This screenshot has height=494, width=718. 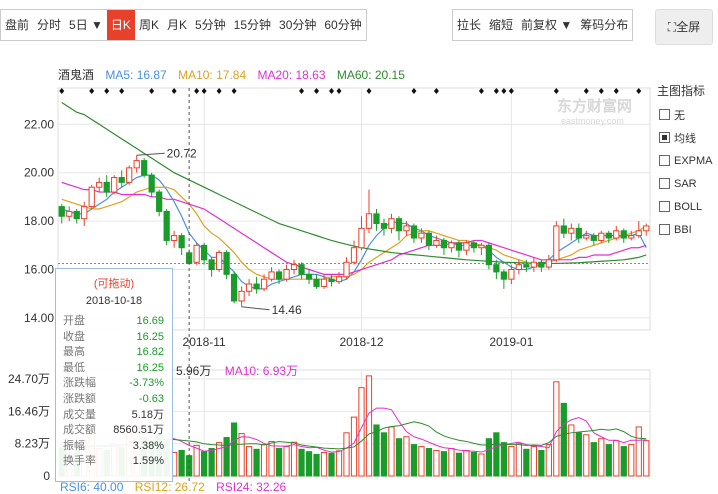 I want to click on indicator-option-4: BOLL, so click(x=685, y=206).